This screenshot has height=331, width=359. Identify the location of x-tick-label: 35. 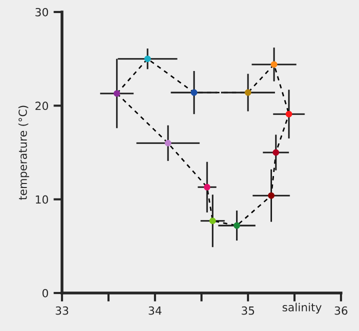
(248, 310).